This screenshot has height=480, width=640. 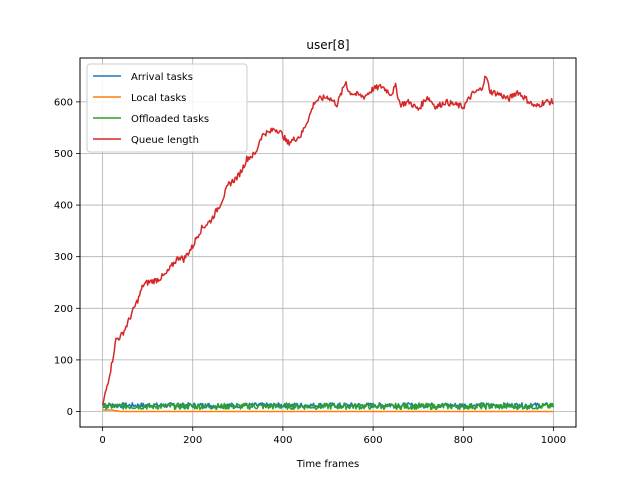 I want to click on legend-label-queue-length: Queue length, so click(x=165, y=140).